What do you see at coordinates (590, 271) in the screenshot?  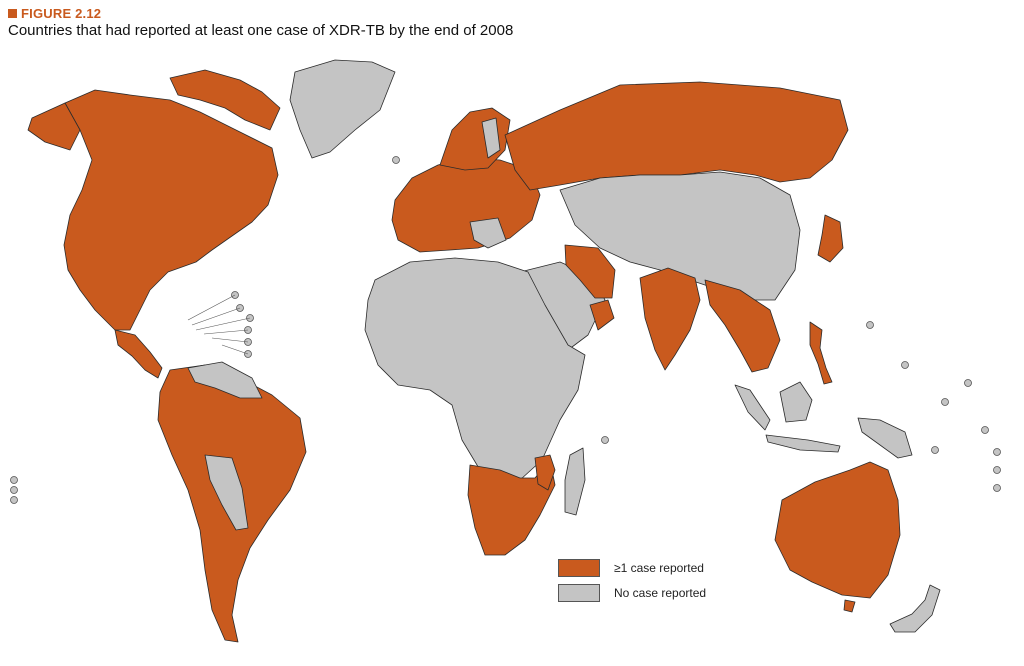 I see `region-iran` at bounding box center [590, 271].